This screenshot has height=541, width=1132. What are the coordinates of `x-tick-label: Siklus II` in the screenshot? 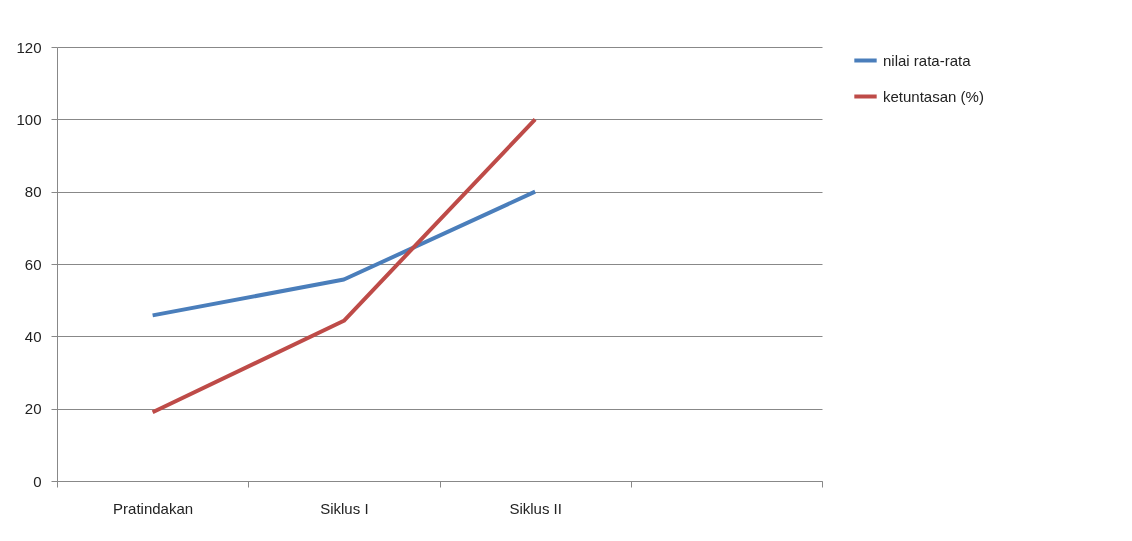 It's located at (535, 508).